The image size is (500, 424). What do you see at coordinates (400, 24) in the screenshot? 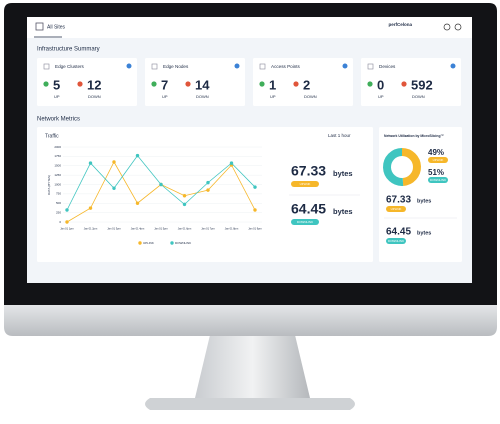
I see `user-name: perfCelona` at bounding box center [400, 24].